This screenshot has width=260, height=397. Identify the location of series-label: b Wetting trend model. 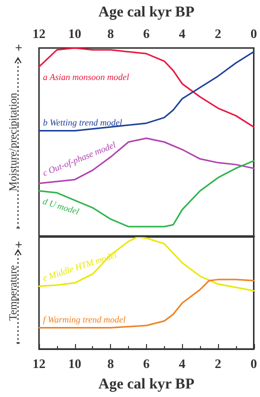
(83, 123).